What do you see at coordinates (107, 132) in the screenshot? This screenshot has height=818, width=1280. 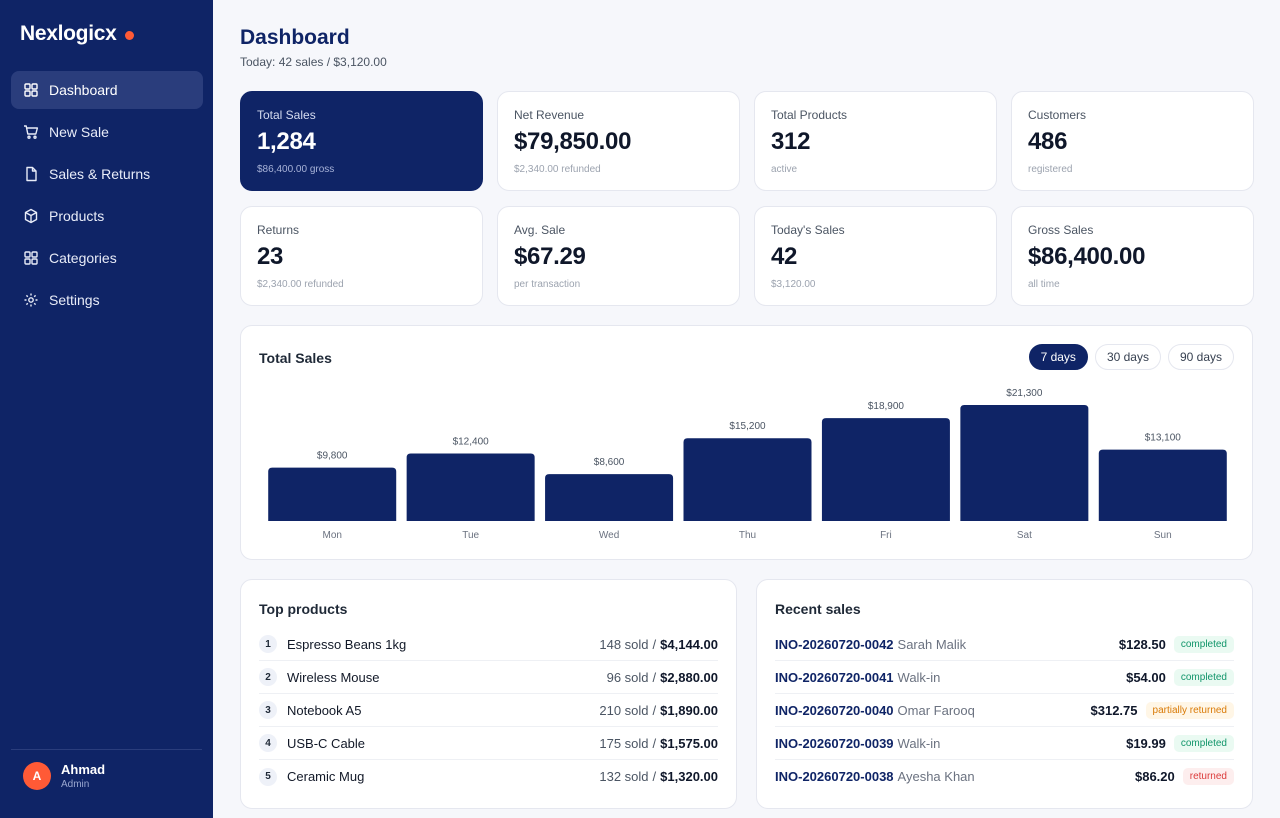 I see `sidebar-item-new-sale: New Sale` at bounding box center [107, 132].